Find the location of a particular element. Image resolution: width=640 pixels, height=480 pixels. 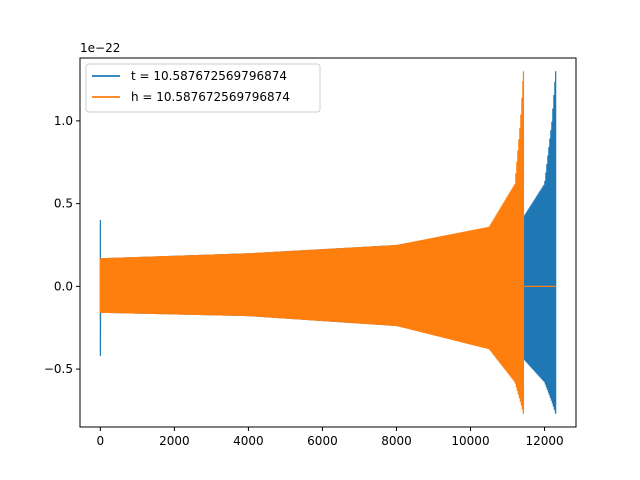

x-tick-label: 4000 is located at coordinates (248, 441).